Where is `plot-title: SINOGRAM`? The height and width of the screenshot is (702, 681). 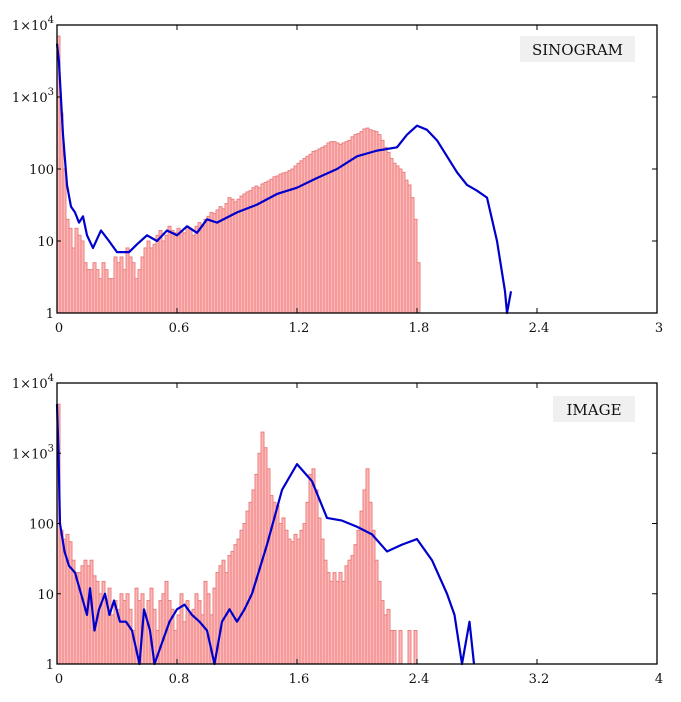
plot-title: SINOGRAM is located at coordinates (577, 50).